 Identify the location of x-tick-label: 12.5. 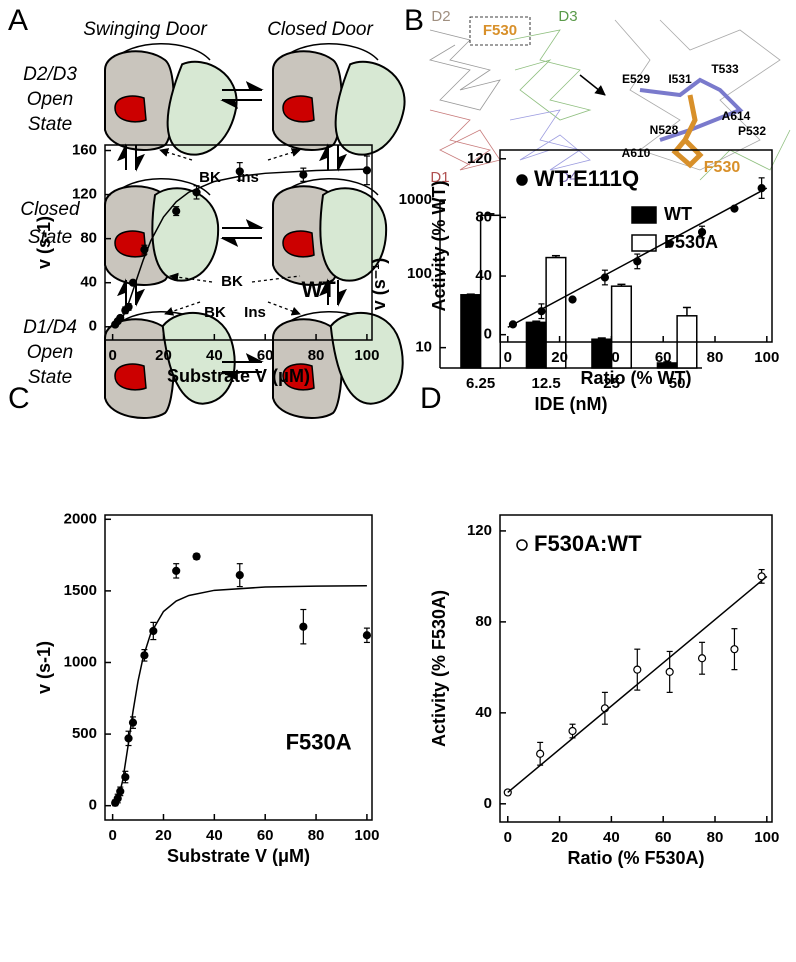
(546, 383).